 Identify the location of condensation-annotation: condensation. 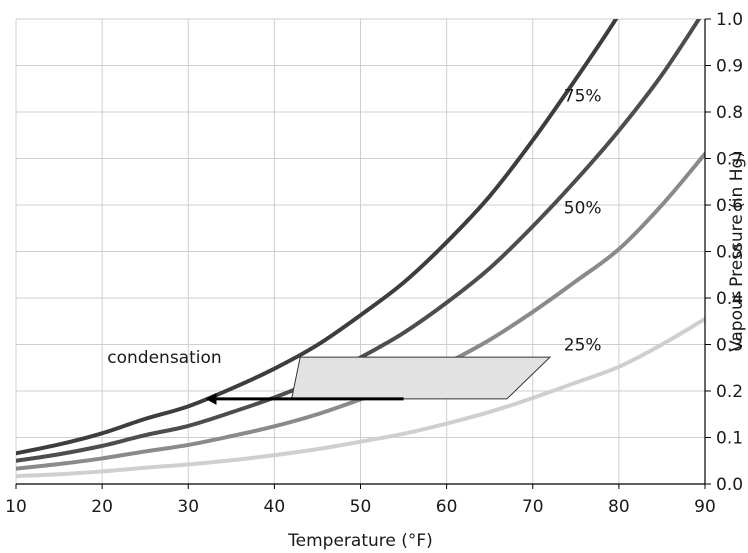
(329, 376).